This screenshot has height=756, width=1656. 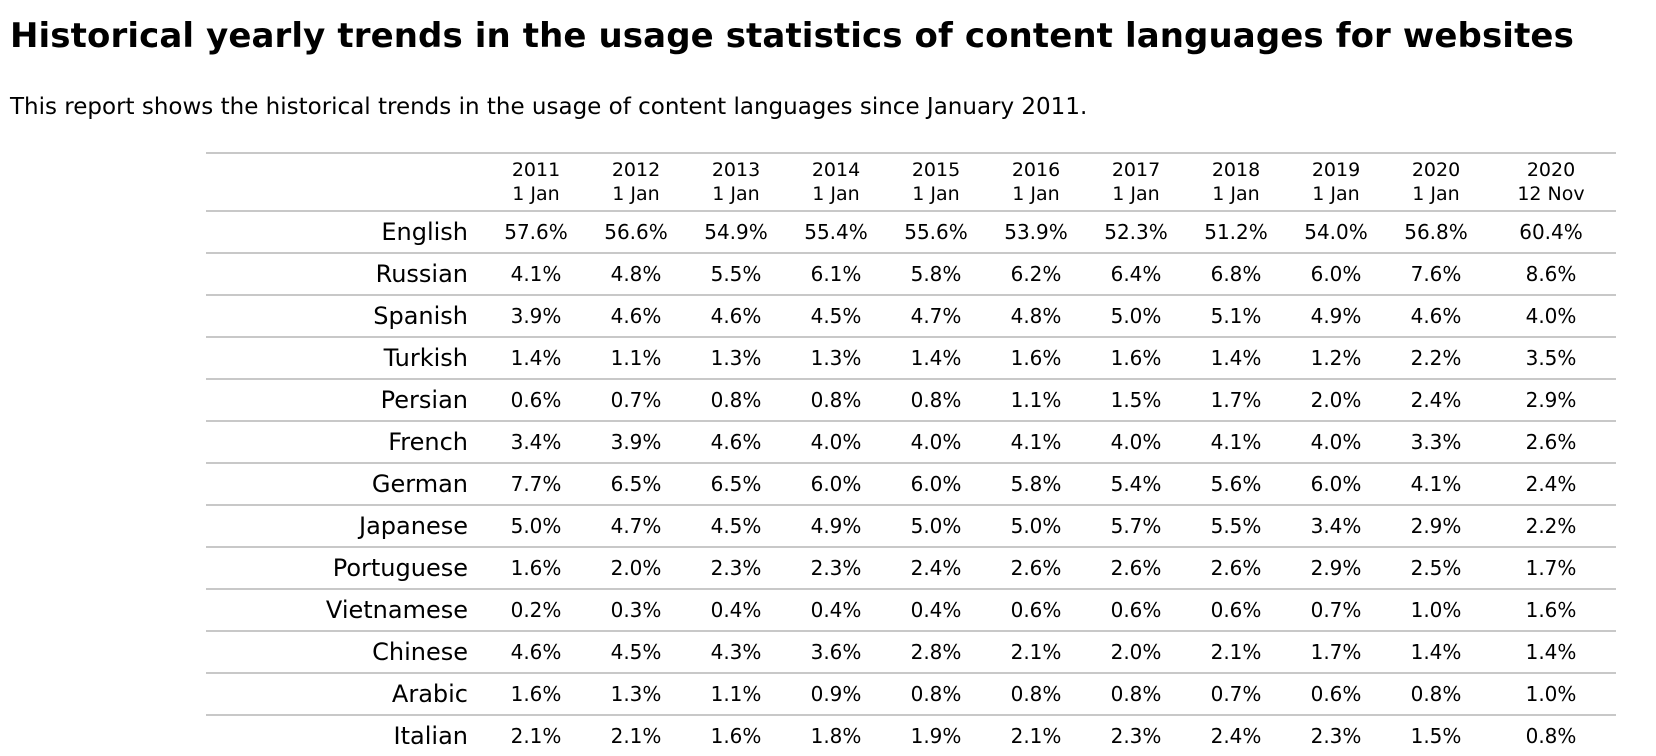 What do you see at coordinates (1551, 274) in the screenshot?
I see `percentage-cell: 8.6%` at bounding box center [1551, 274].